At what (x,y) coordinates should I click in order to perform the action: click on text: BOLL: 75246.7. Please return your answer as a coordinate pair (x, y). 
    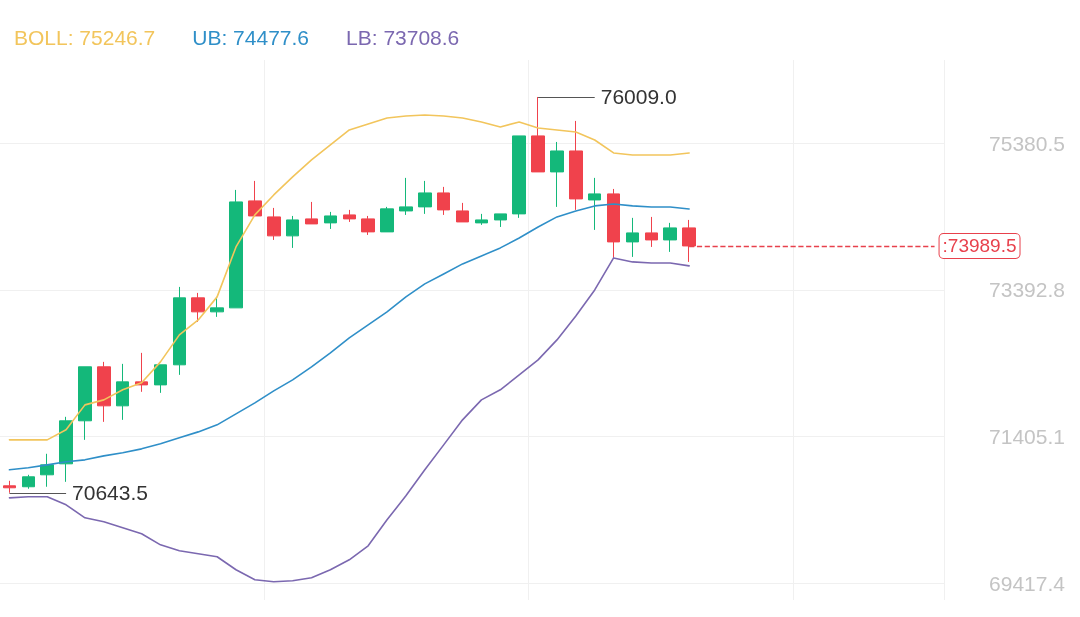
    Looking at the image, I should click on (85, 37).